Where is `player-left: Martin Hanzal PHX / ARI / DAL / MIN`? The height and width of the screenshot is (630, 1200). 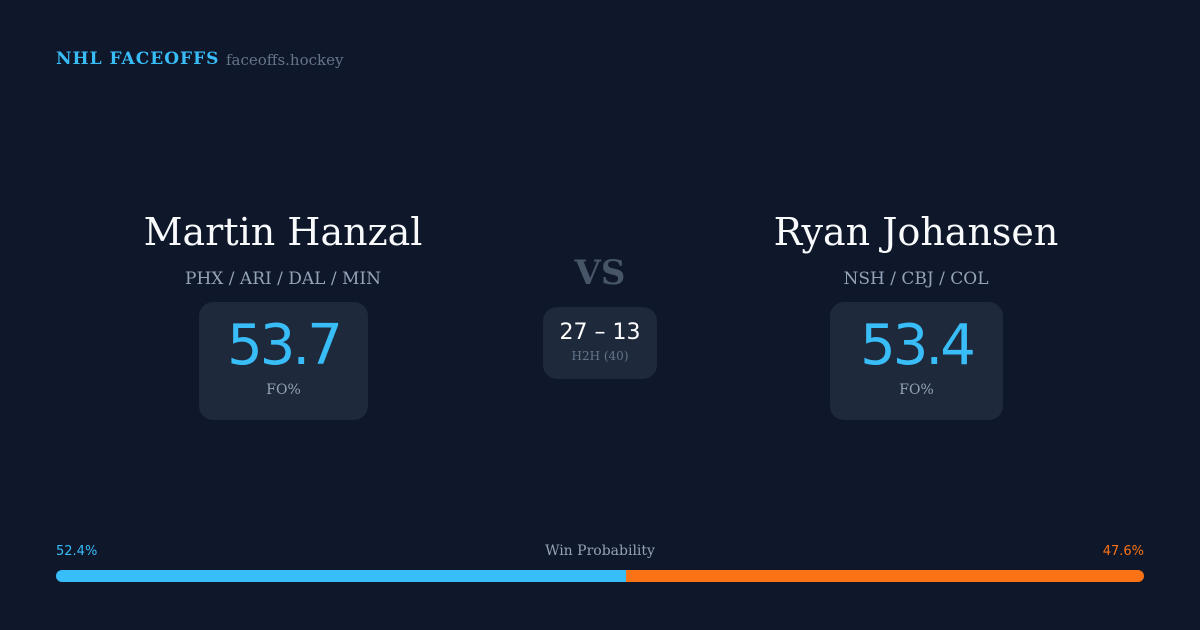 player-left: Martin Hanzal PHX / ARI / DAL / MIN is located at coordinates (283, 251).